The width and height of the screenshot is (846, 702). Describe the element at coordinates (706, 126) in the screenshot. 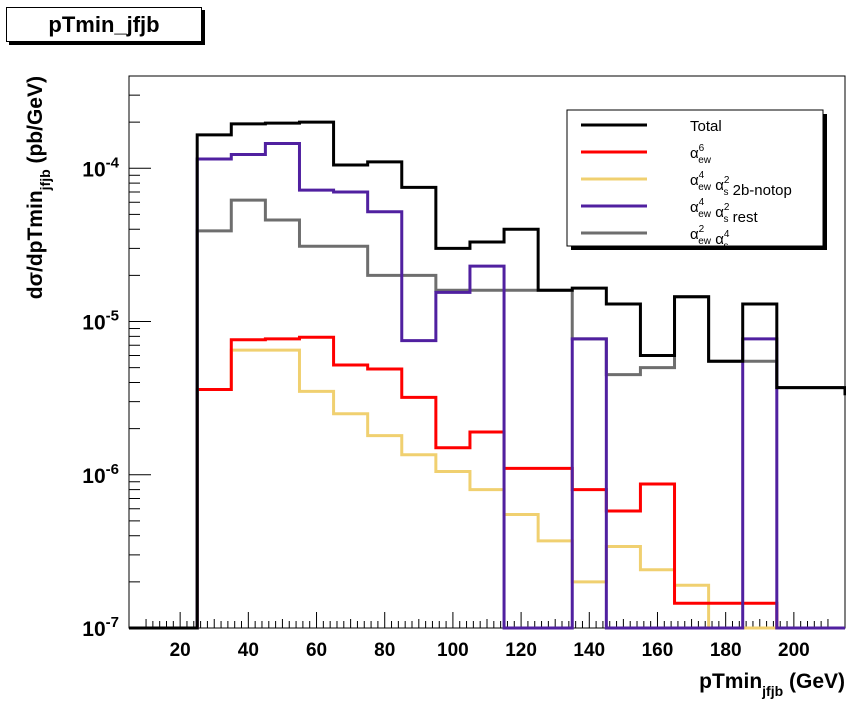

I see `legend-label: Total` at that location.